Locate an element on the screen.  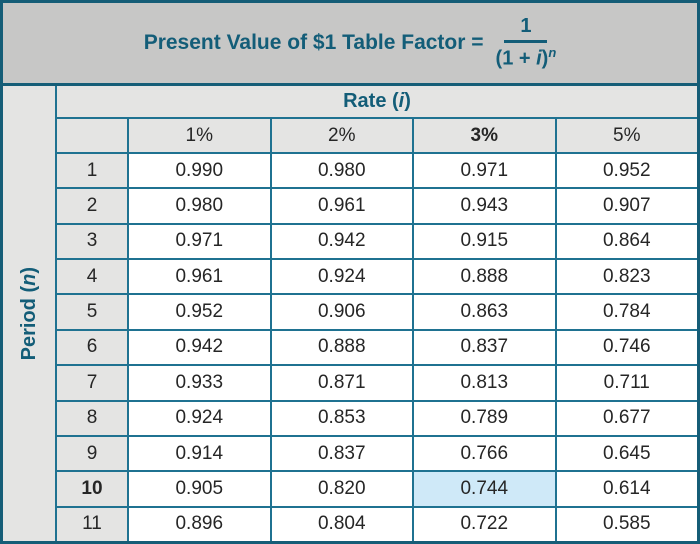
denominator-close: ) is located at coordinates (545, 58).